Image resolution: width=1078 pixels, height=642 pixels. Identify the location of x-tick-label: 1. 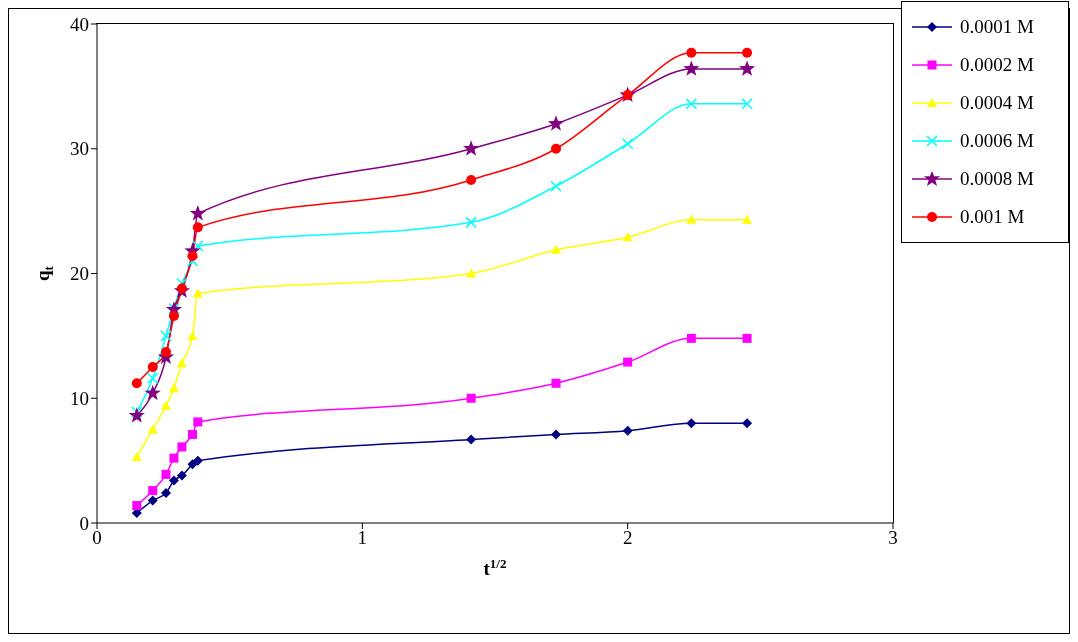
(362, 538).